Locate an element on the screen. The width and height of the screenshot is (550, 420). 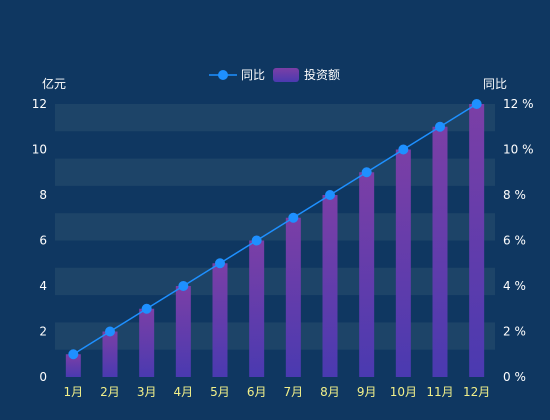
y-right-tick: 4 % is located at coordinates (514, 286).